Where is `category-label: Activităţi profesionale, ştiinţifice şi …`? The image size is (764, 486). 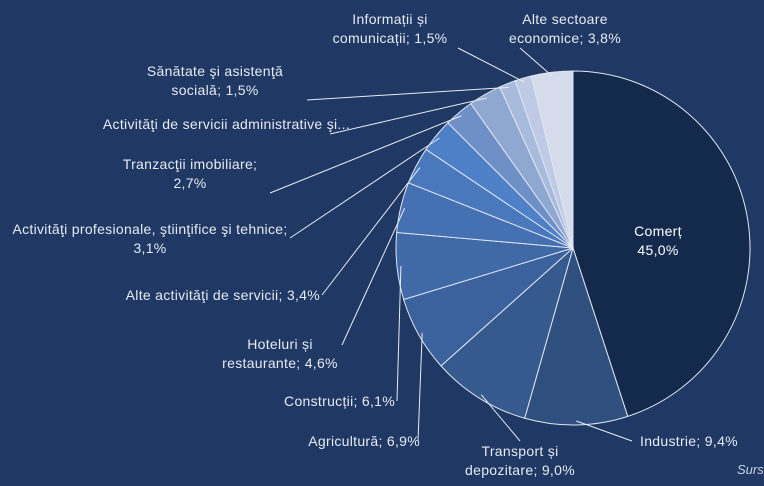 category-label: Activităţi profesionale, ştiinţifice şi … is located at coordinates (148, 229).